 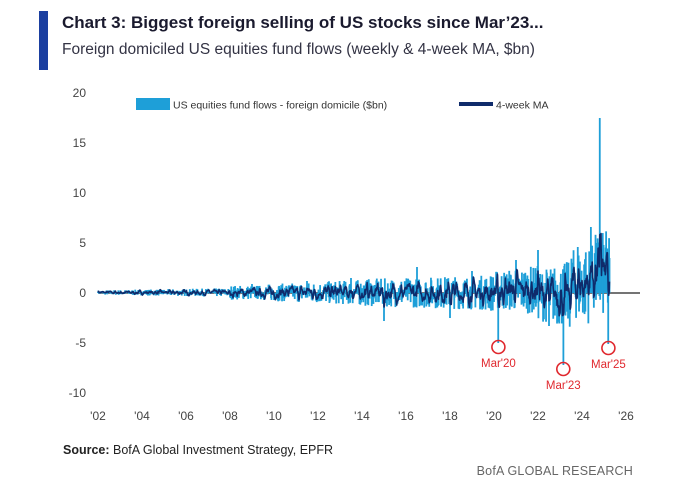 What do you see at coordinates (230, 416) in the screenshot?
I see `x-tick-label: '08` at bounding box center [230, 416].